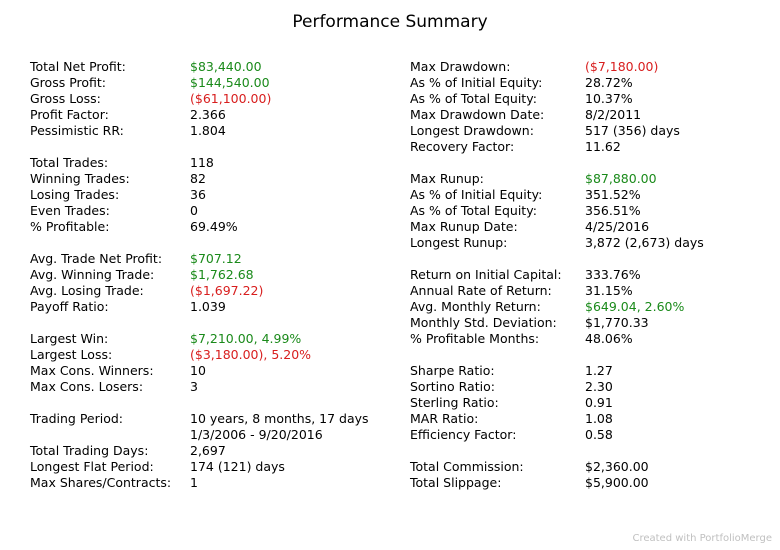  What do you see at coordinates (613, 194) in the screenshot?
I see `stat-value: 351.52%` at bounding box center [613, 194].